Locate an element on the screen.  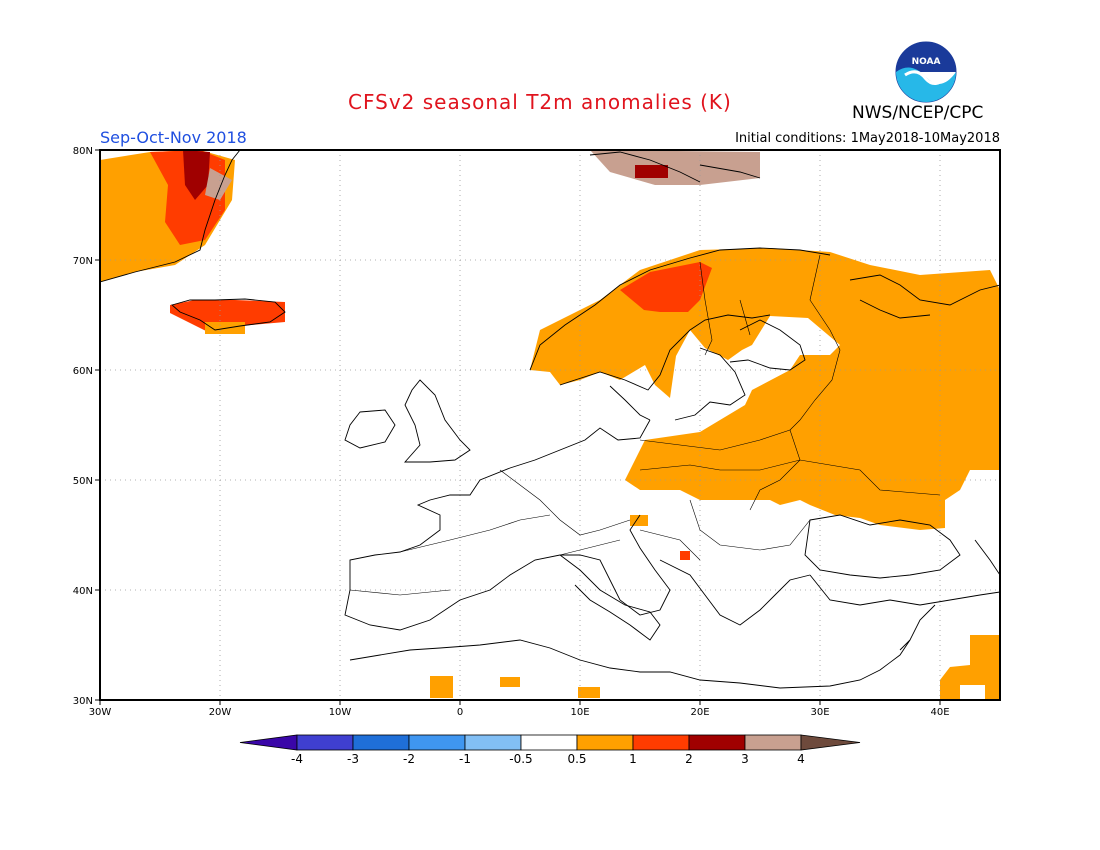
map-title: CFSv2 seasonal T2m anomalies (K) is located at coordinates (540, 102).